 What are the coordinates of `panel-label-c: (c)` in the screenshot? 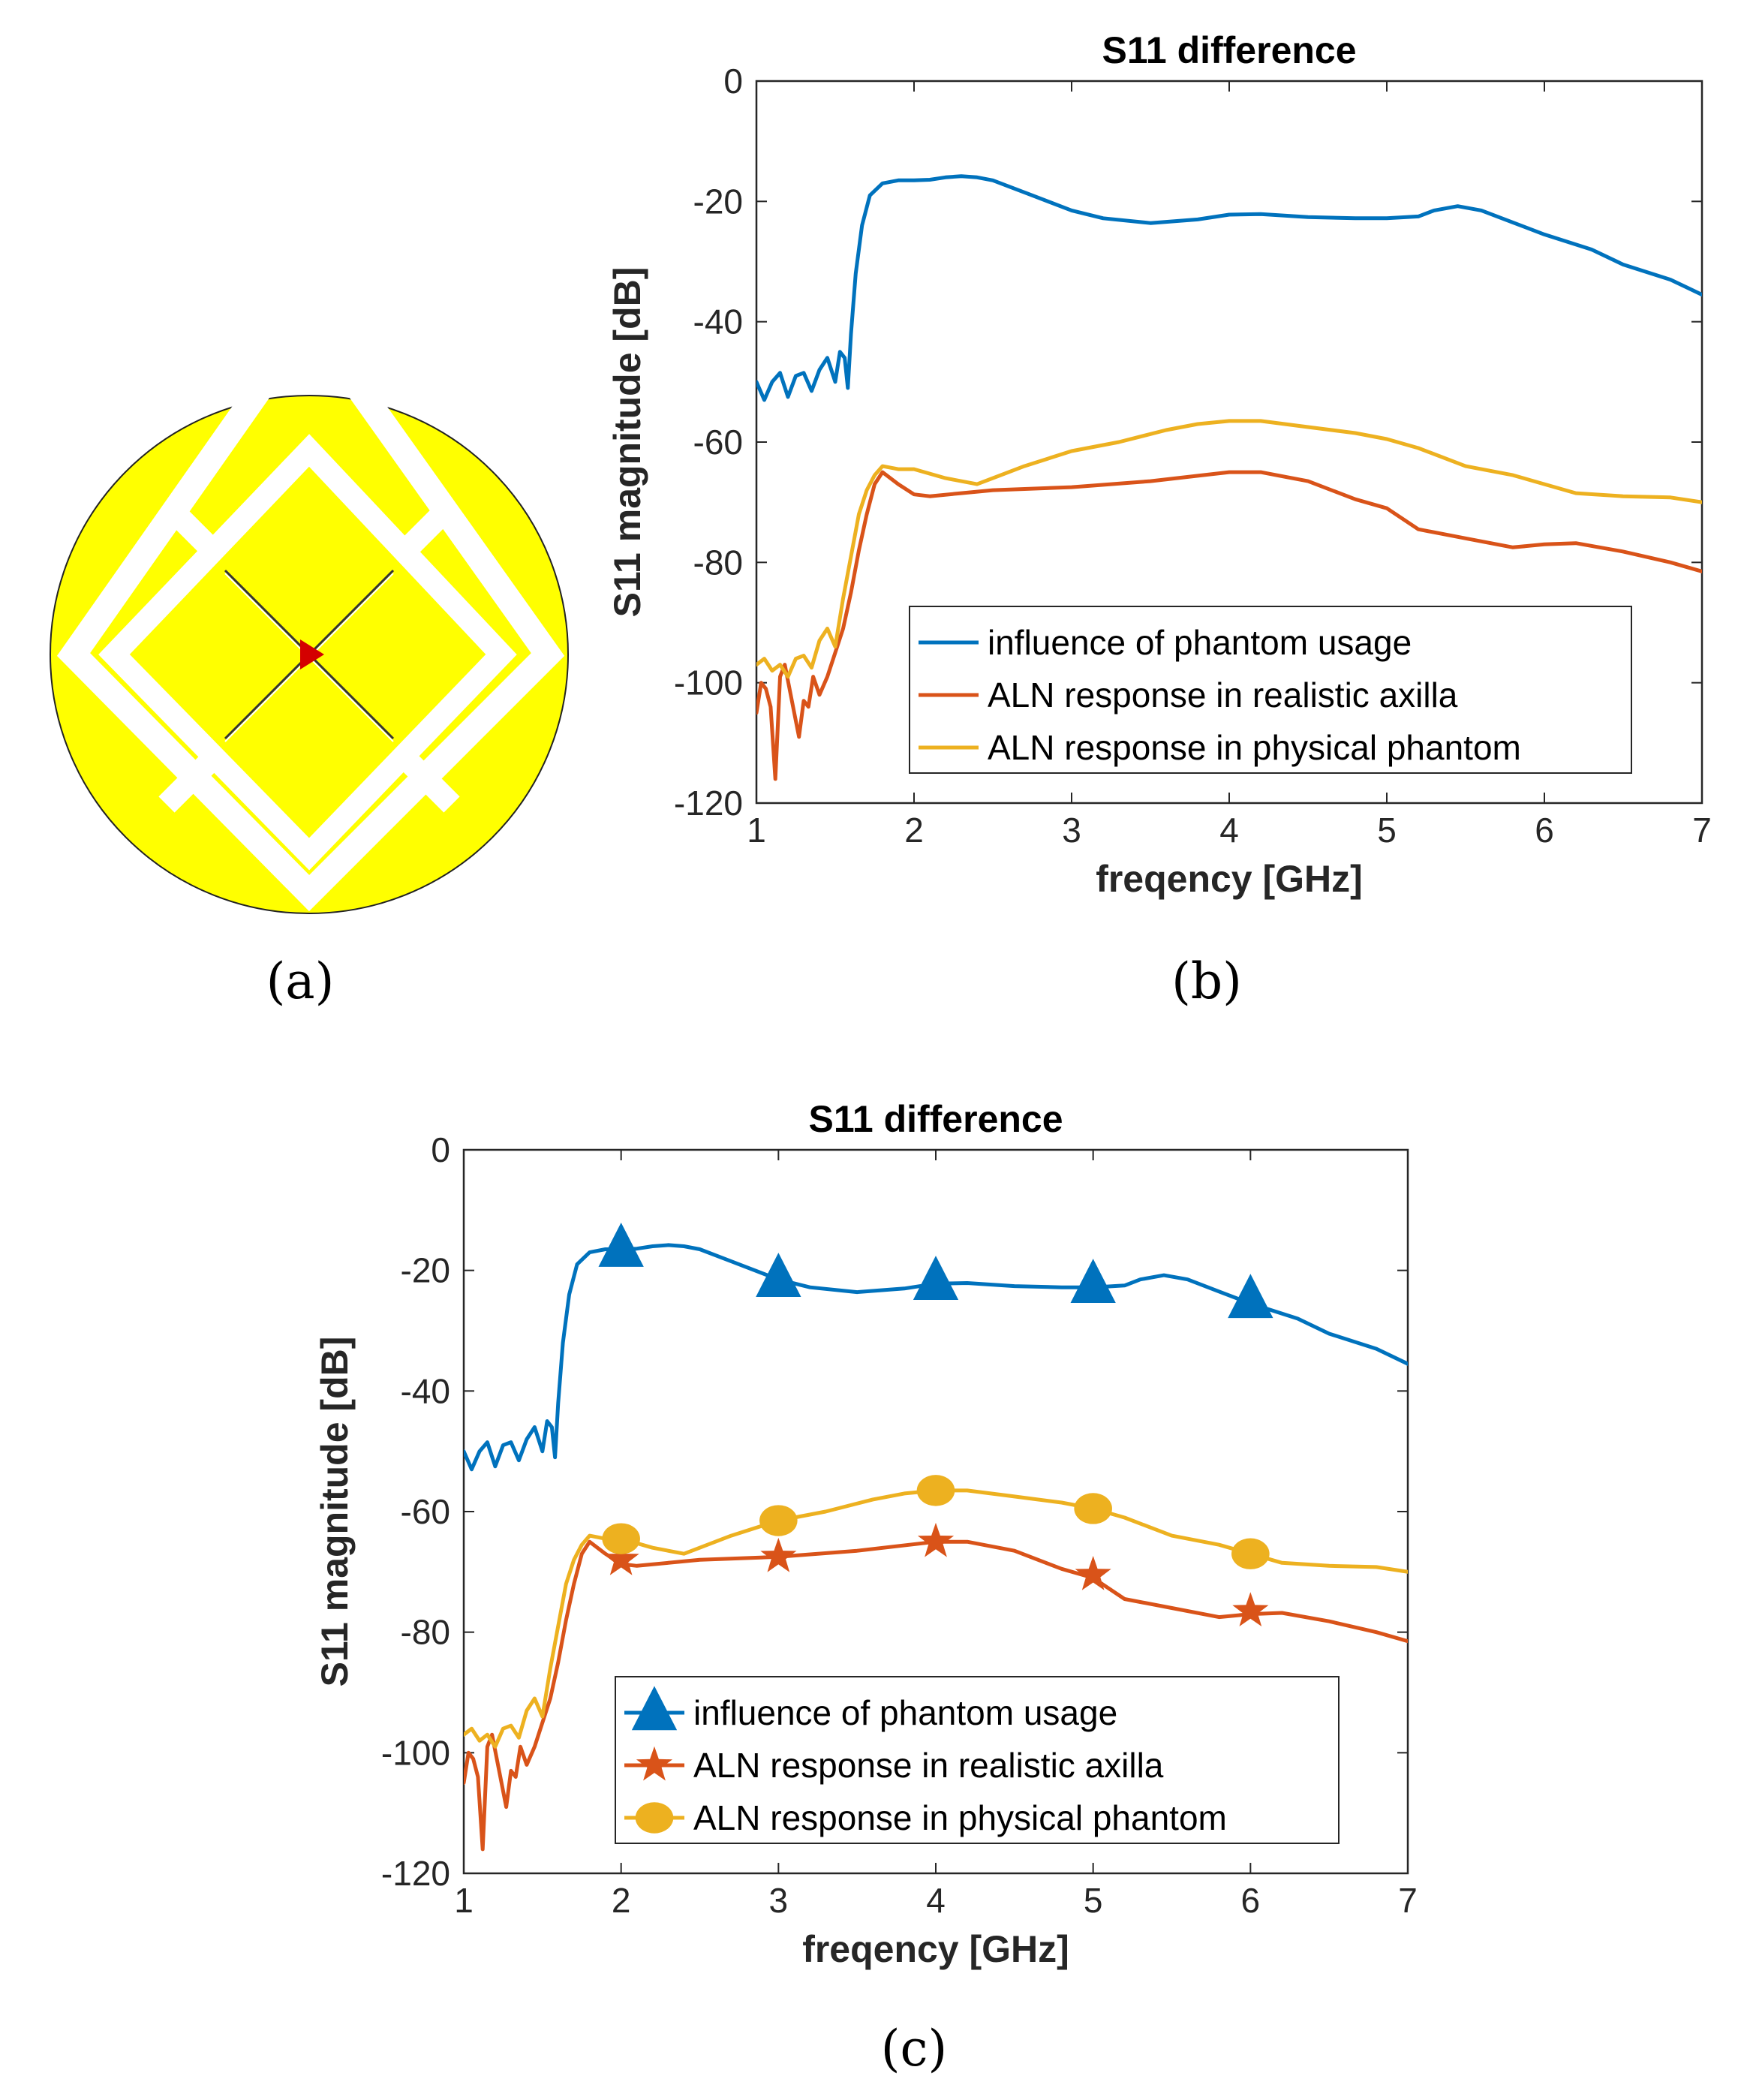 It's located at (914, 2048).